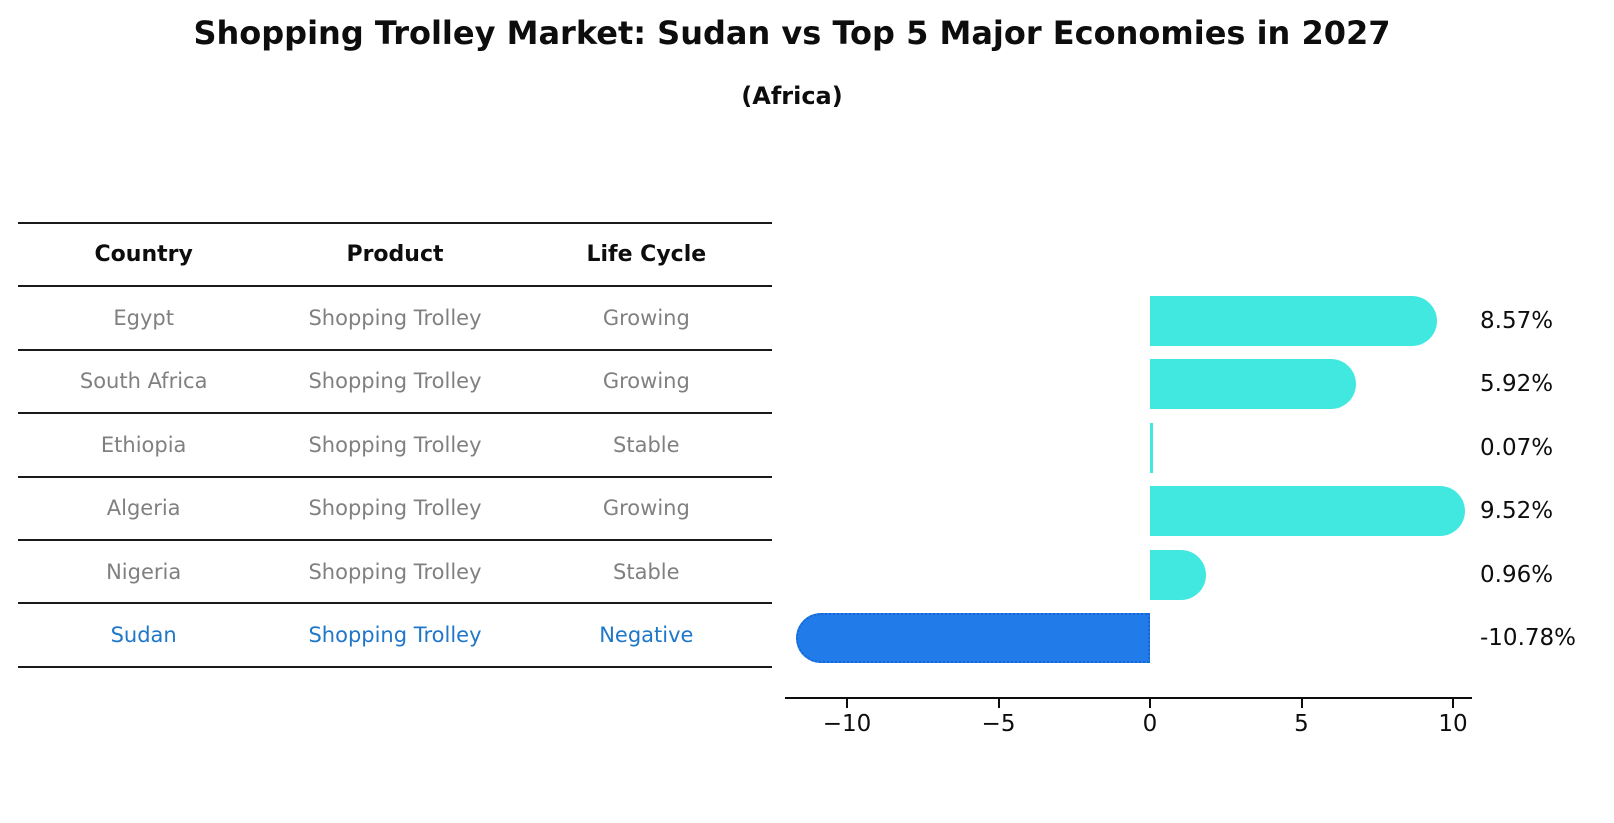 This screenshot has width=1614, height=823. I want to click on x-axis-tick-label: −5, so click(998, 724).